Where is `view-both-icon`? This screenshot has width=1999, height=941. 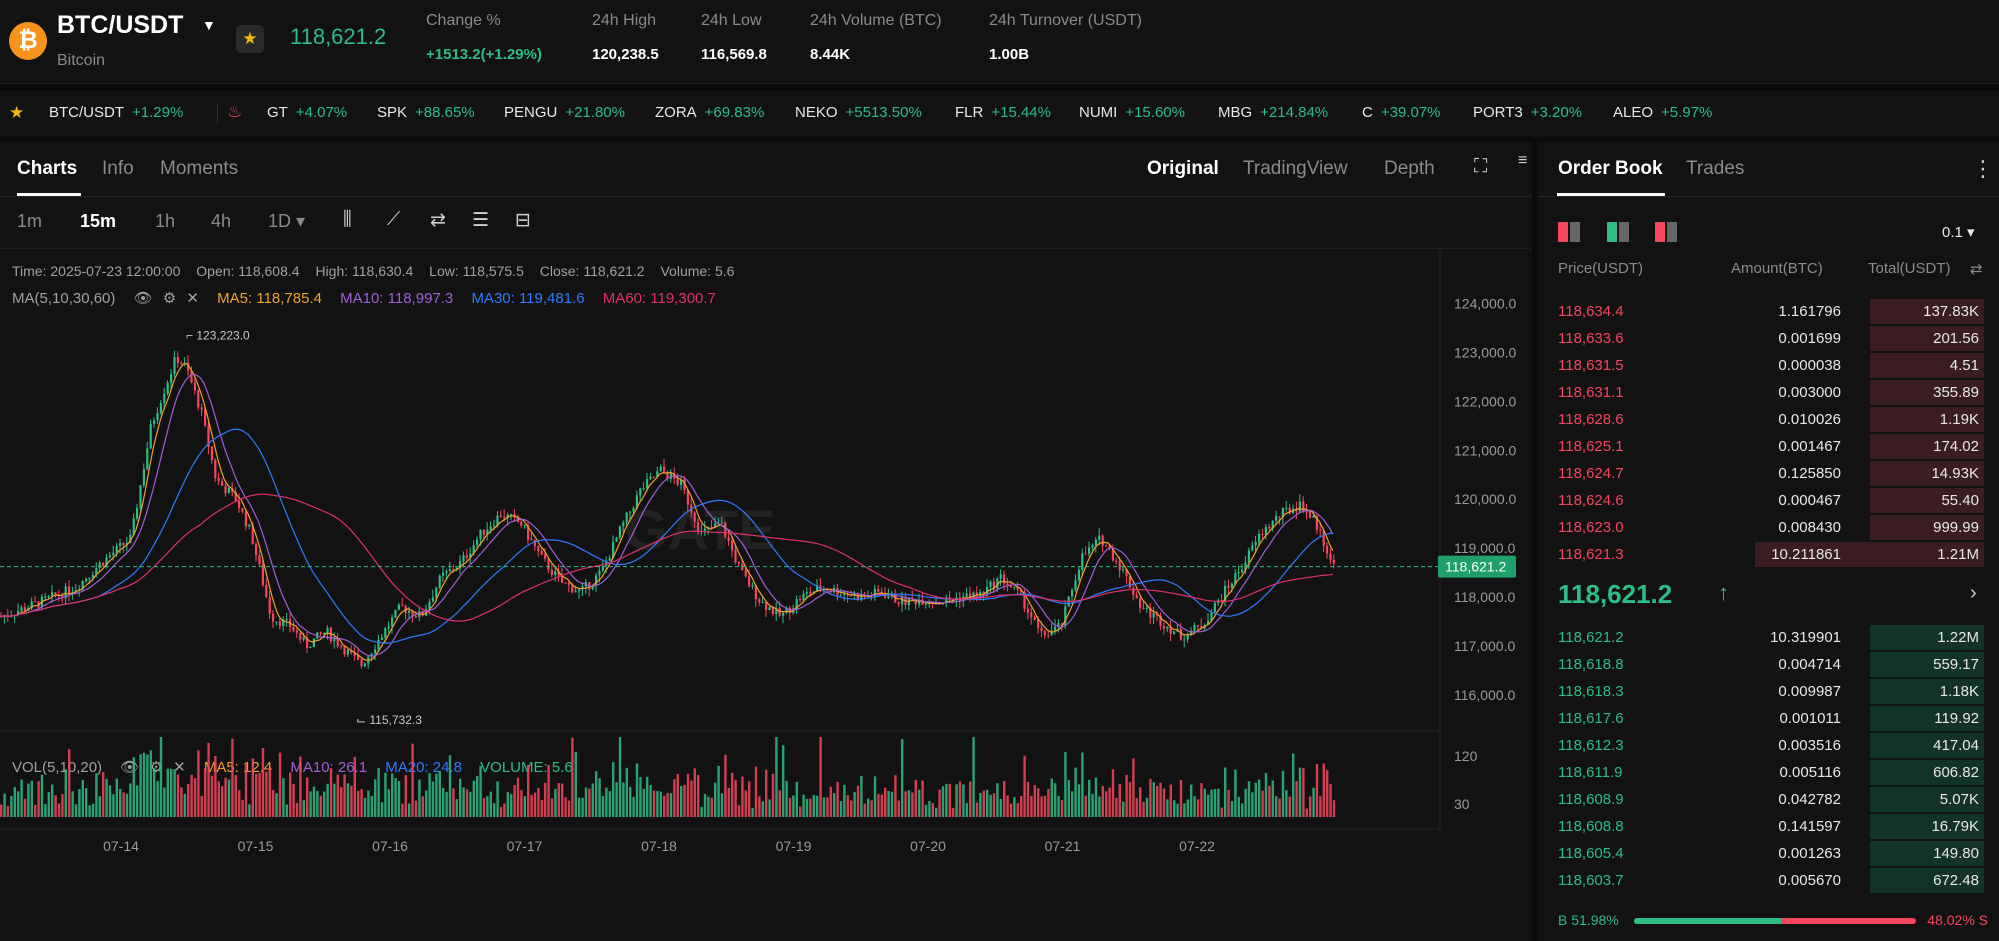 view-both-icon is located at coordinates (1570, 232).